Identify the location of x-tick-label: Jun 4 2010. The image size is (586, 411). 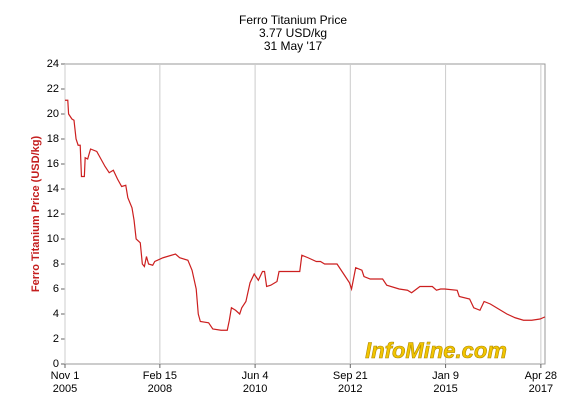
(255, 382).